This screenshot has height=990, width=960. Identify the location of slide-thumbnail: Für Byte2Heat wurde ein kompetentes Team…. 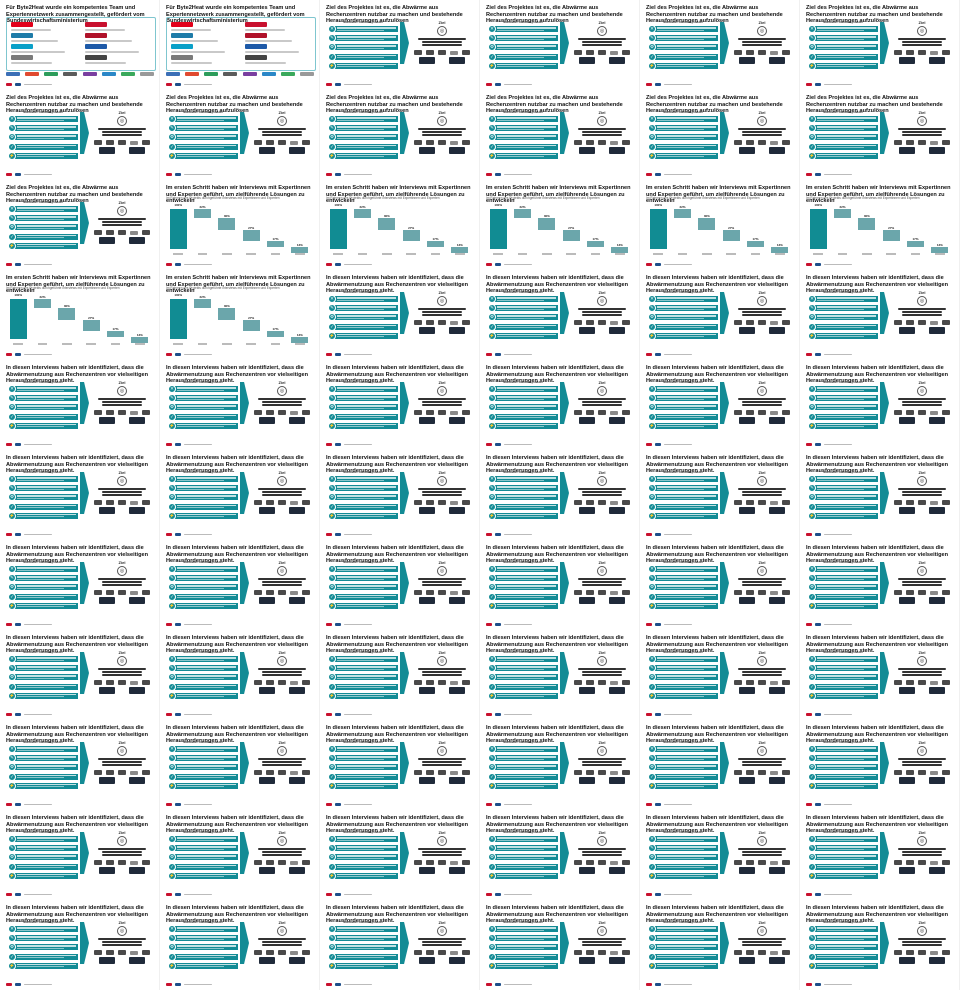
(80, 45).